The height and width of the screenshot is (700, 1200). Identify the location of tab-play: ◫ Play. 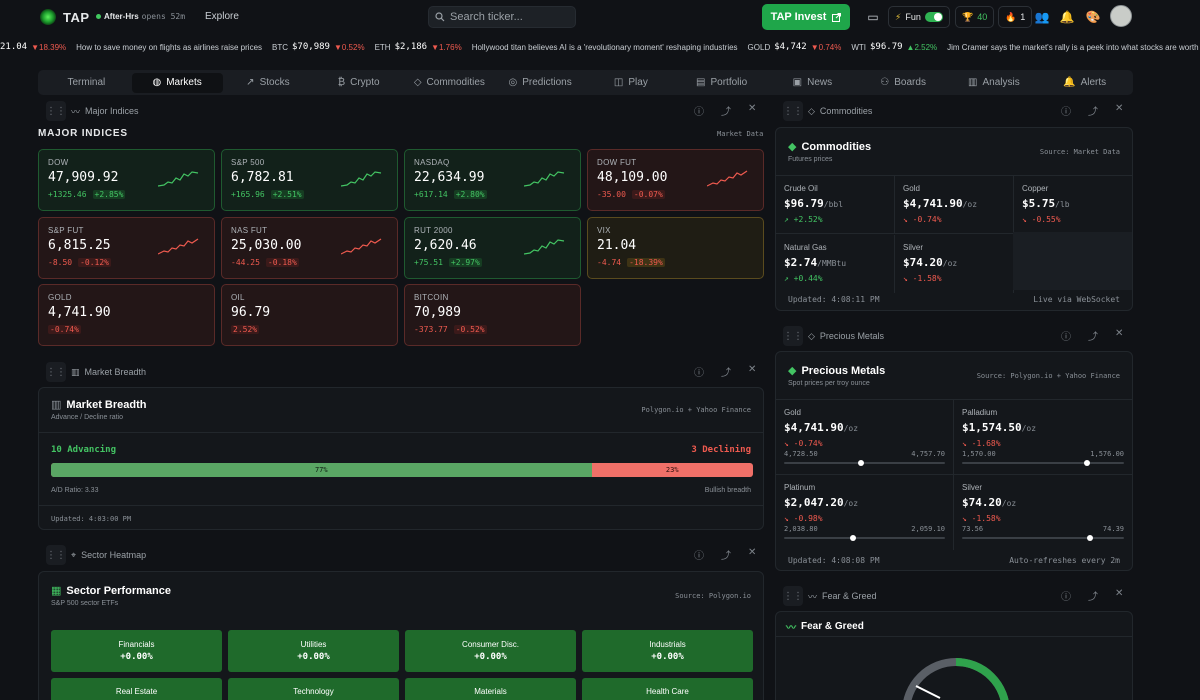
(631, 83).